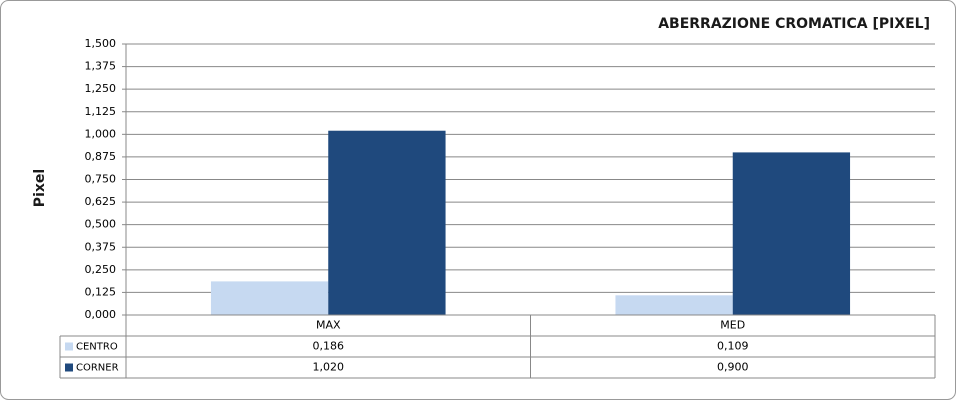 The image size is (956, 400). Describe the element at coordinates (101, 291) in the screenshot. I see `y-tick-label: 0,125` at that location.